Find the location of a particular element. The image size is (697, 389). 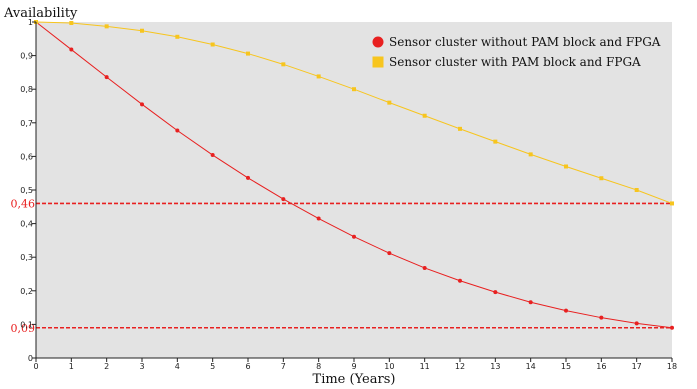

y-tick-label: 0,1 is located at coordinates (26, 324).